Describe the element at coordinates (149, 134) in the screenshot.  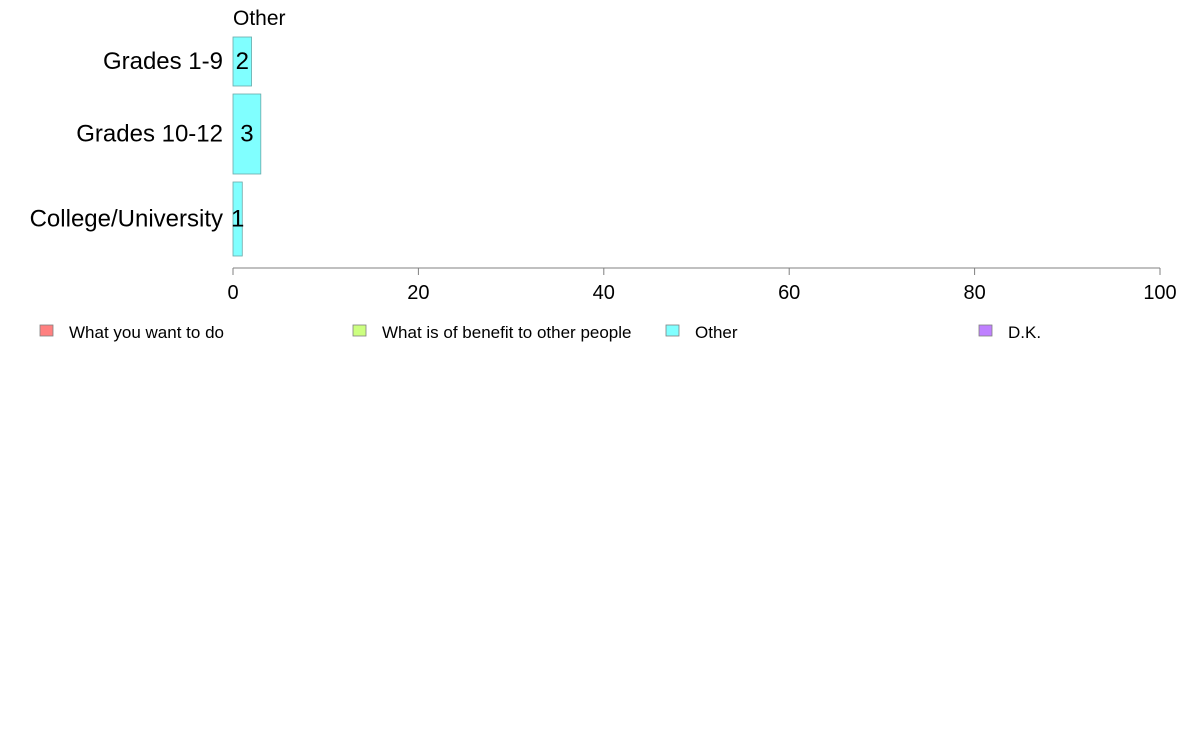
I see `category-label: Grades 10-12` at that location.